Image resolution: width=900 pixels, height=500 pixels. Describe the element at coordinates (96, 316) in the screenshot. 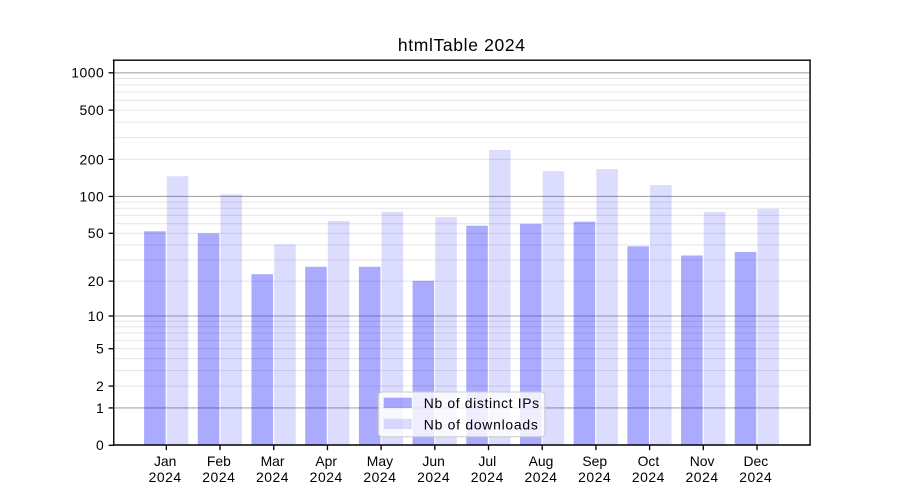

I see `svg-text: 10` at that location.